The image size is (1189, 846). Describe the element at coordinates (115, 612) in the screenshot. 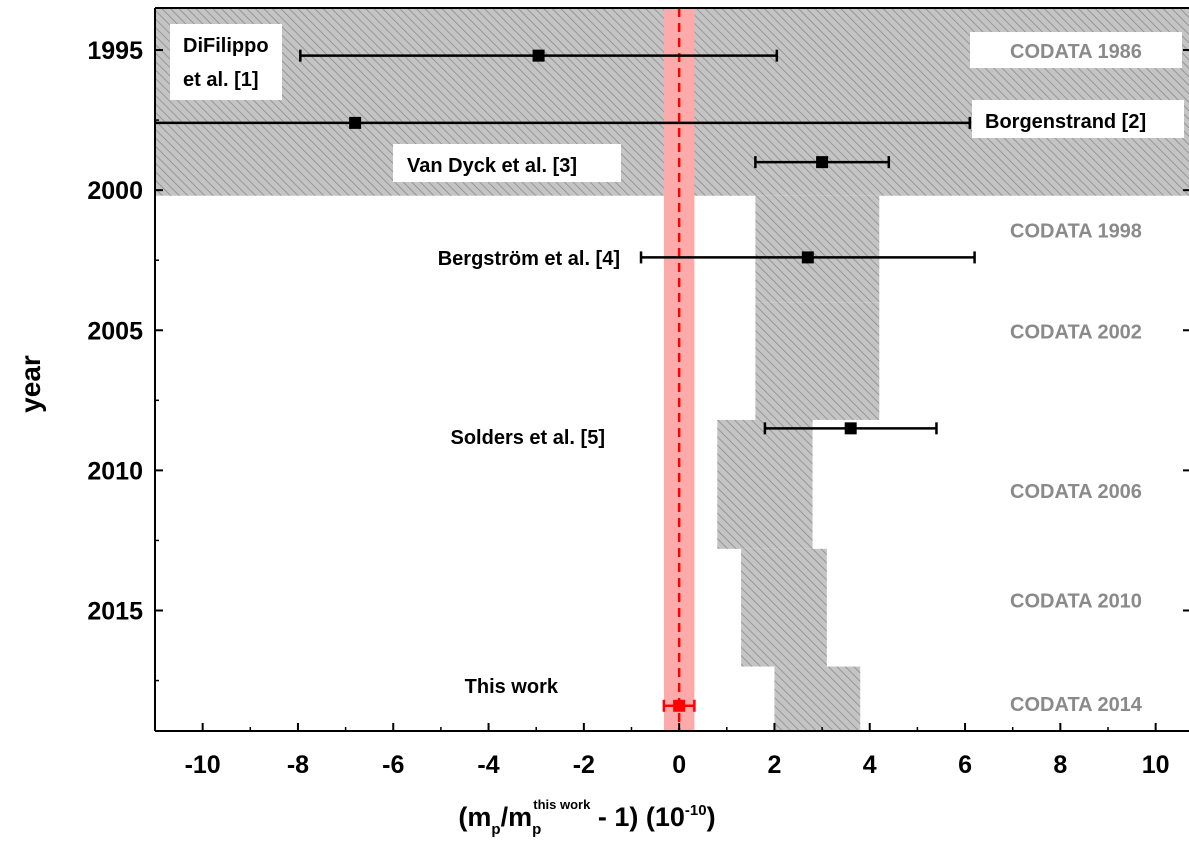

I see `y-tick-label-4: 2015` at that location.